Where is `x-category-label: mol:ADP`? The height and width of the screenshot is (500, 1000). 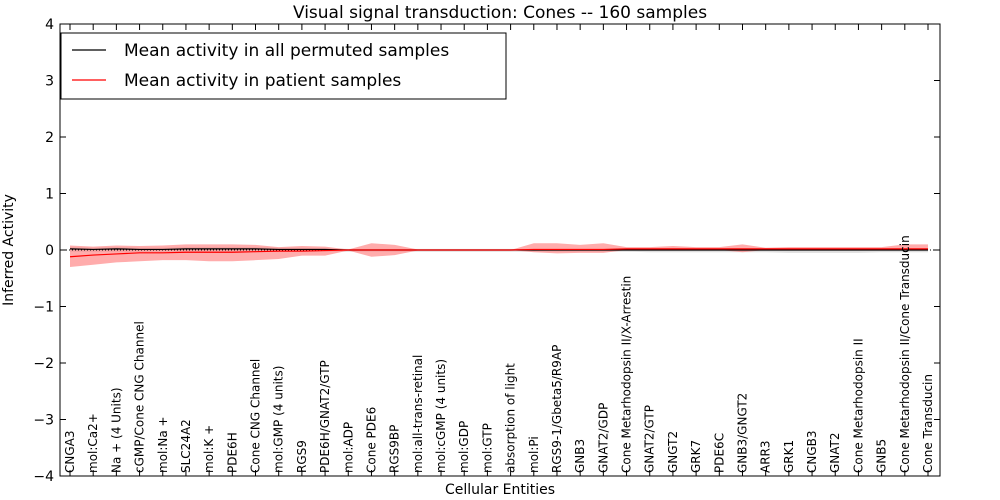 x-category-label: mol:ADP is located at coordinates (348, 447).